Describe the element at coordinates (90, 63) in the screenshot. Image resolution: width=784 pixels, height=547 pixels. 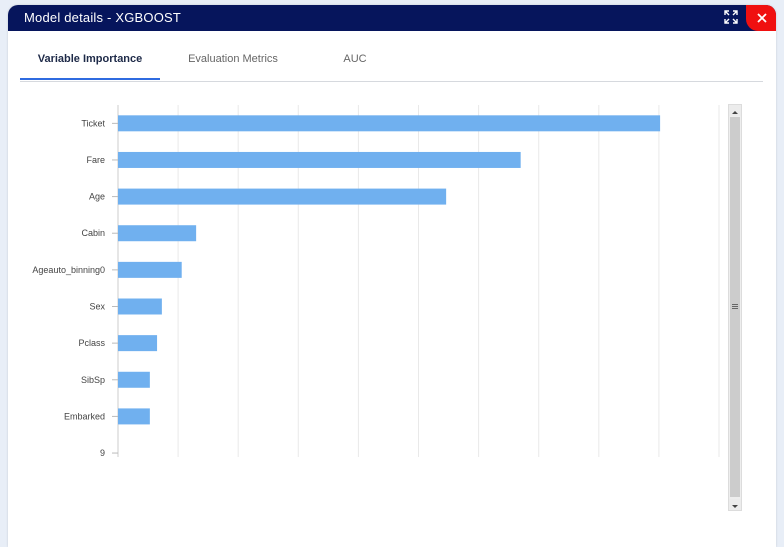
I see `tab-variable-importance: Variable Importance` at that location.